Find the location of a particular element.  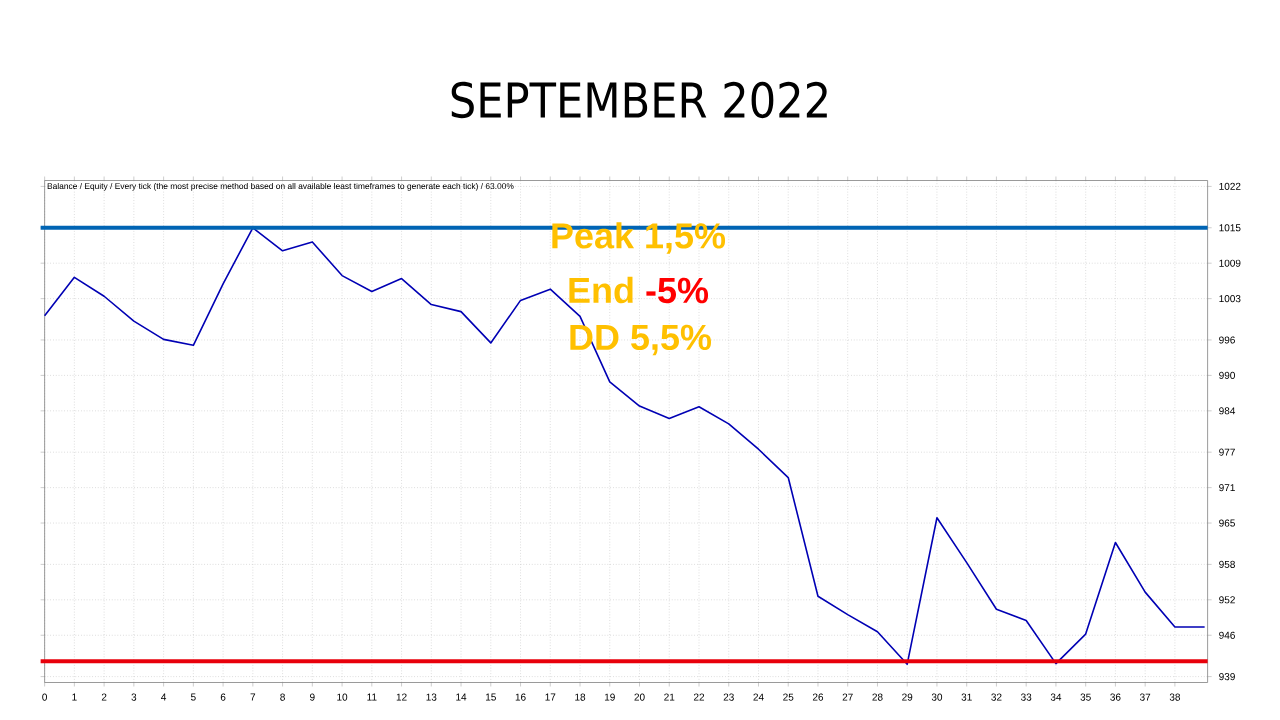

y-tick-label: 952 is located at coordinates (1227, 600).